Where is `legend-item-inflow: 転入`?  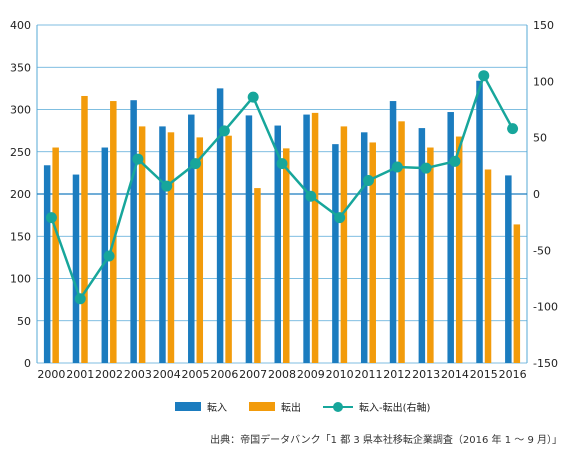
legend-item-inflow: 転入 is located at coordinates (201, 406).